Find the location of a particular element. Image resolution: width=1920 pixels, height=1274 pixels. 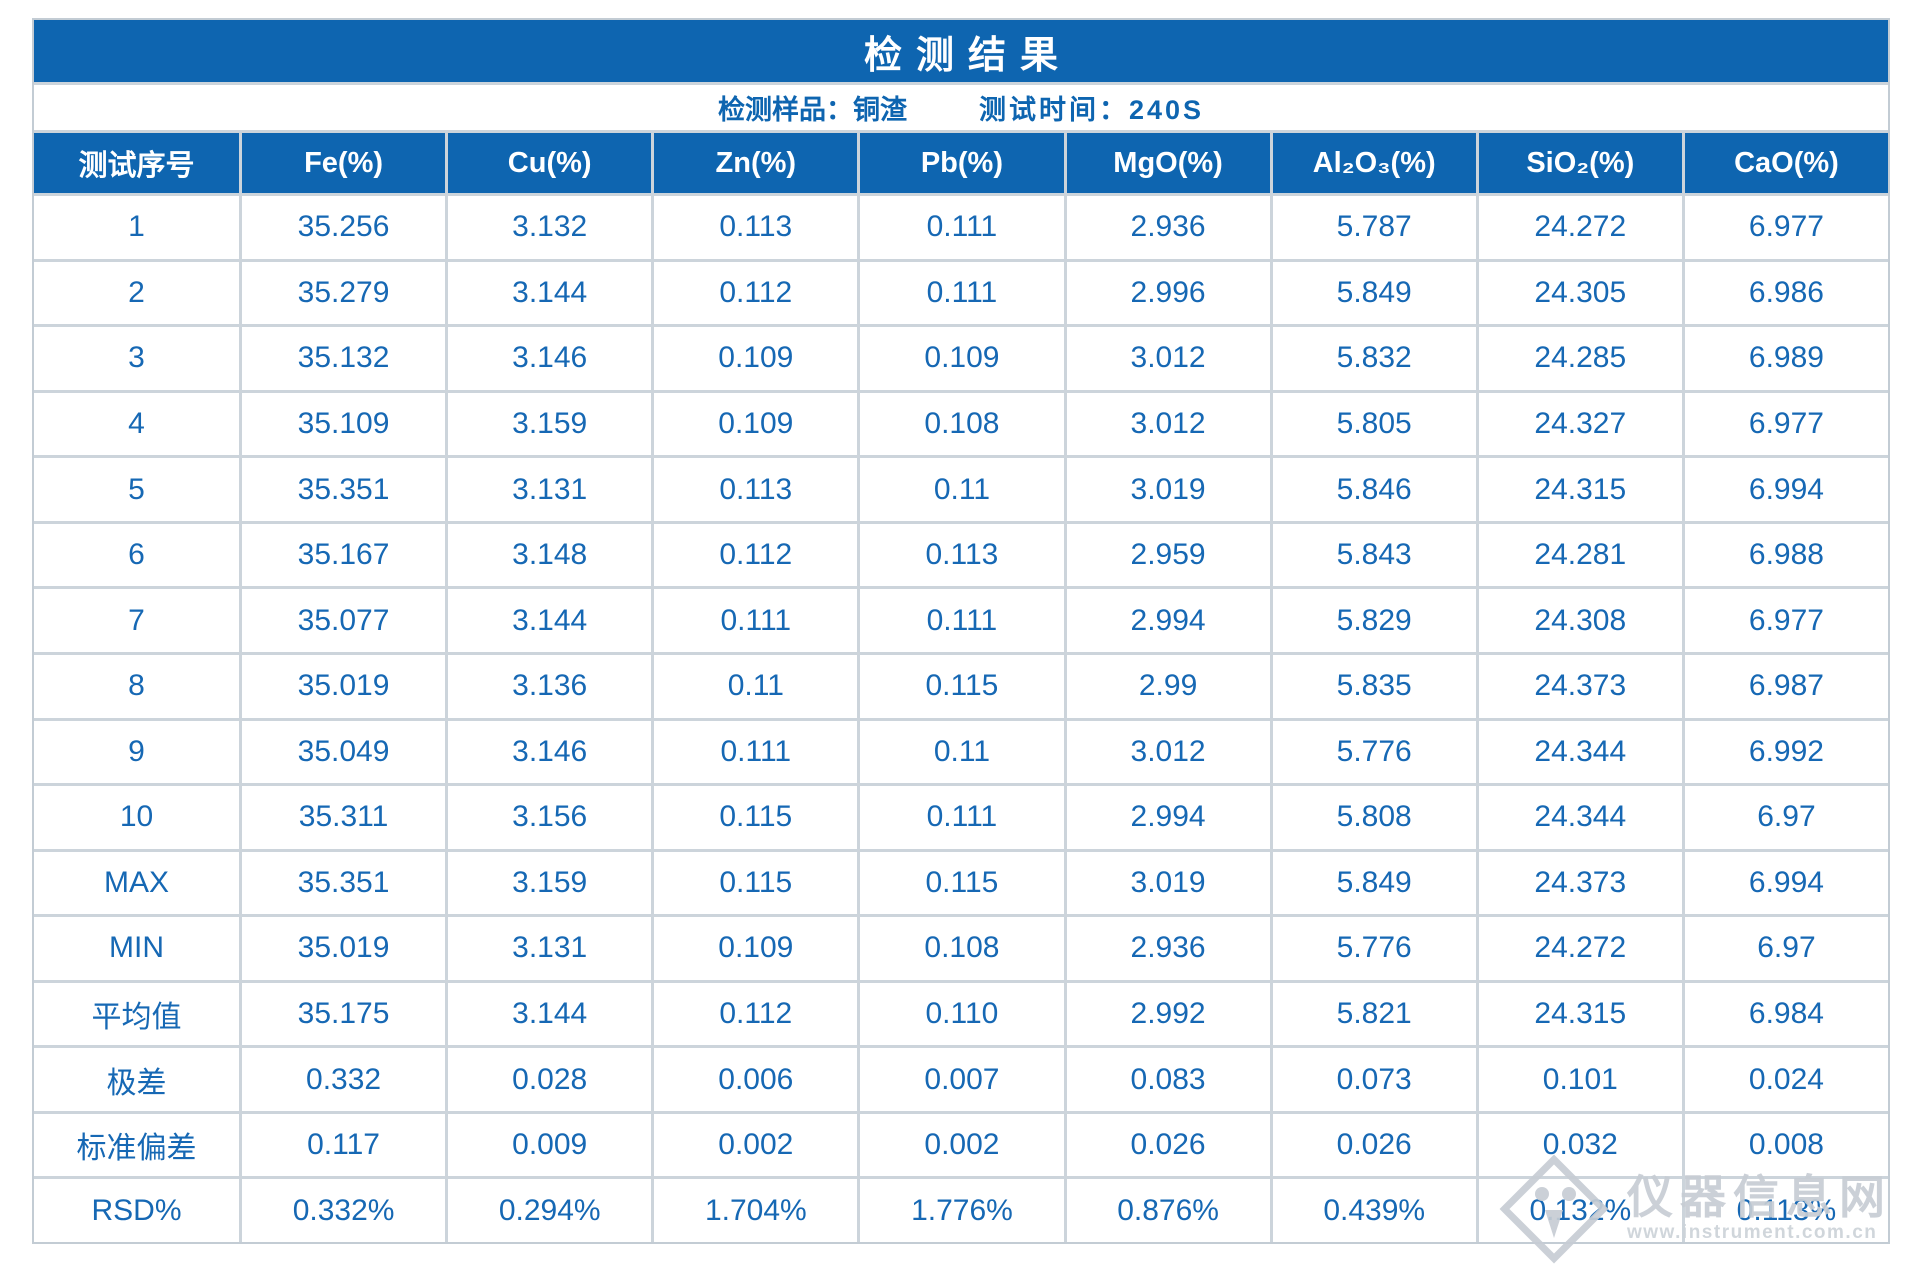

data-cell: 5.776 is located at coordinates (1374, 948).